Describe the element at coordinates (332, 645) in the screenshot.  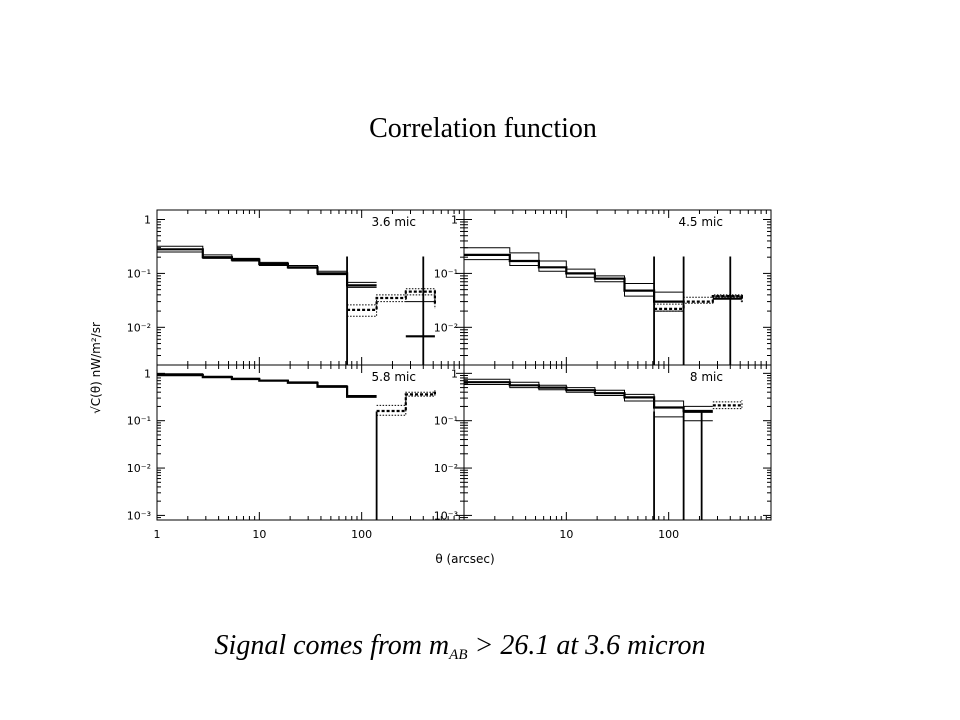
I see `caption-prefix: Signal comes from m` at that location.